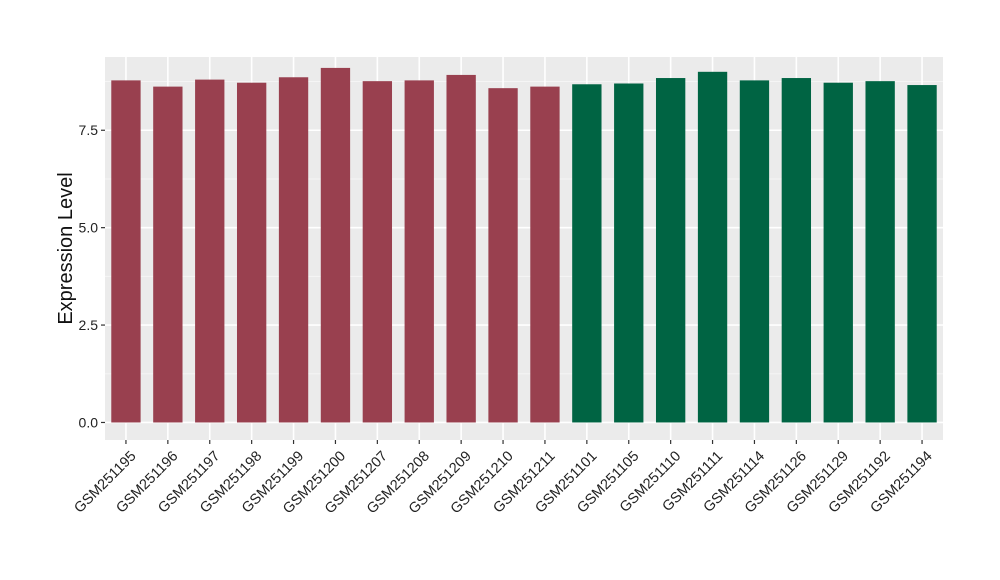 This screenshot has height=580, width=1000. I want to click on bar-GSM251211, so click(545, 254).